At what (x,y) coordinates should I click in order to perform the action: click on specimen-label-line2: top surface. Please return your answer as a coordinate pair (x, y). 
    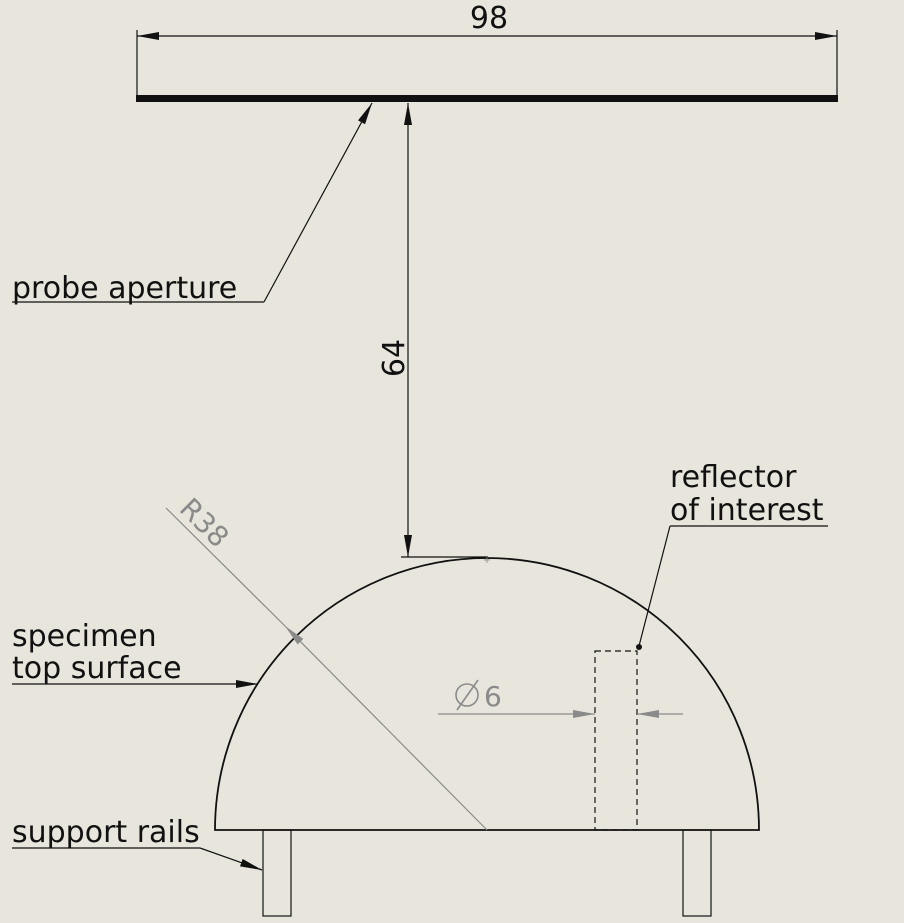
    Looking at the image, I should click on (97, 668).